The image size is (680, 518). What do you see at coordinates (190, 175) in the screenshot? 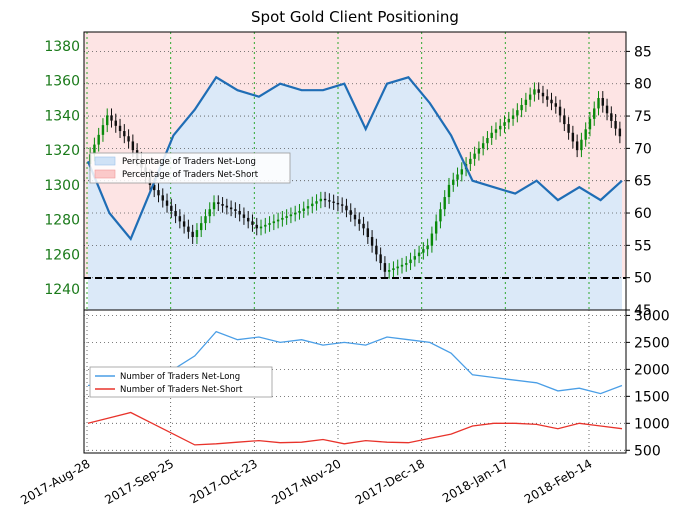
I see `legend-label-short: Percentage of Traders Net-Short` at bounding box center [190, 175].